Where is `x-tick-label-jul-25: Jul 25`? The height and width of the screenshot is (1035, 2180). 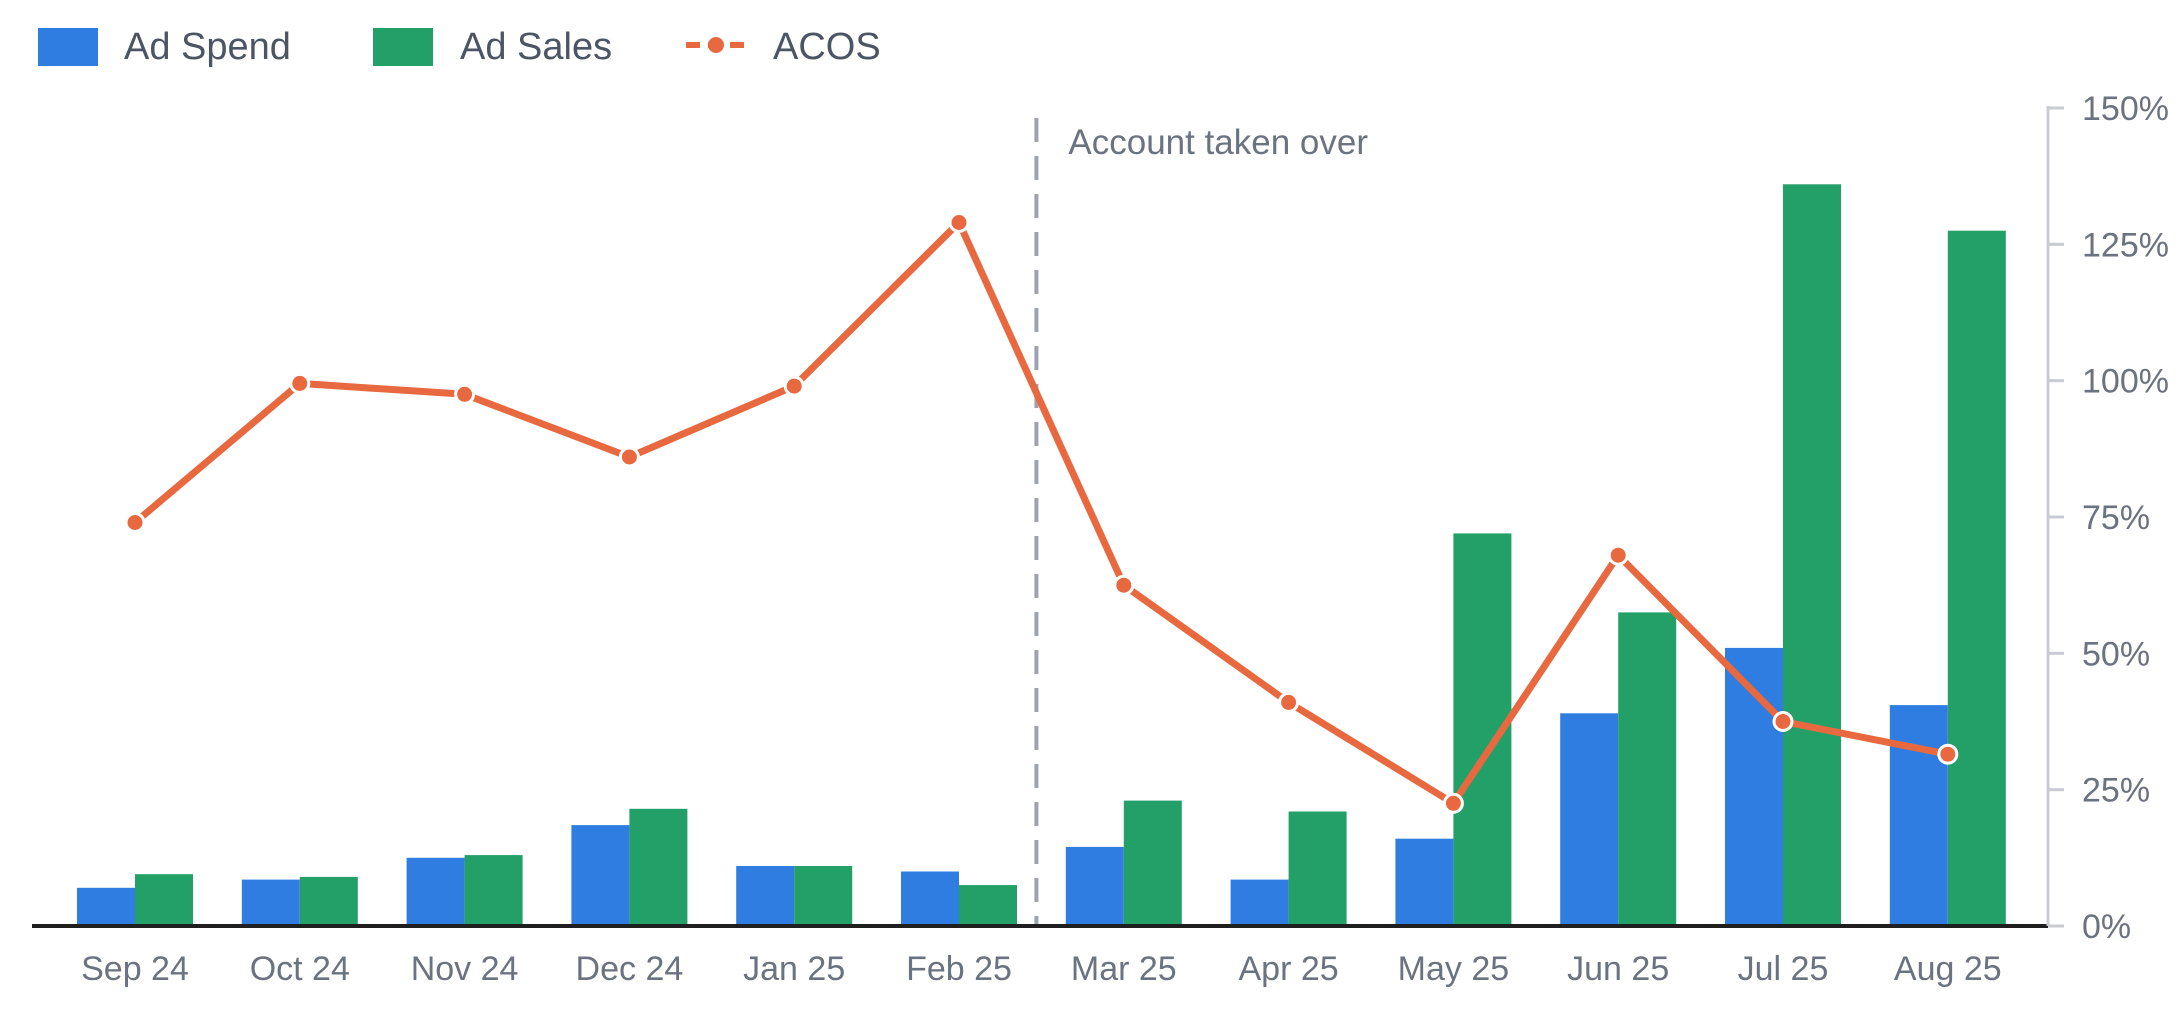
x-tick-label-jul-25: Jul 25 is located at coordinates (1783, 969).